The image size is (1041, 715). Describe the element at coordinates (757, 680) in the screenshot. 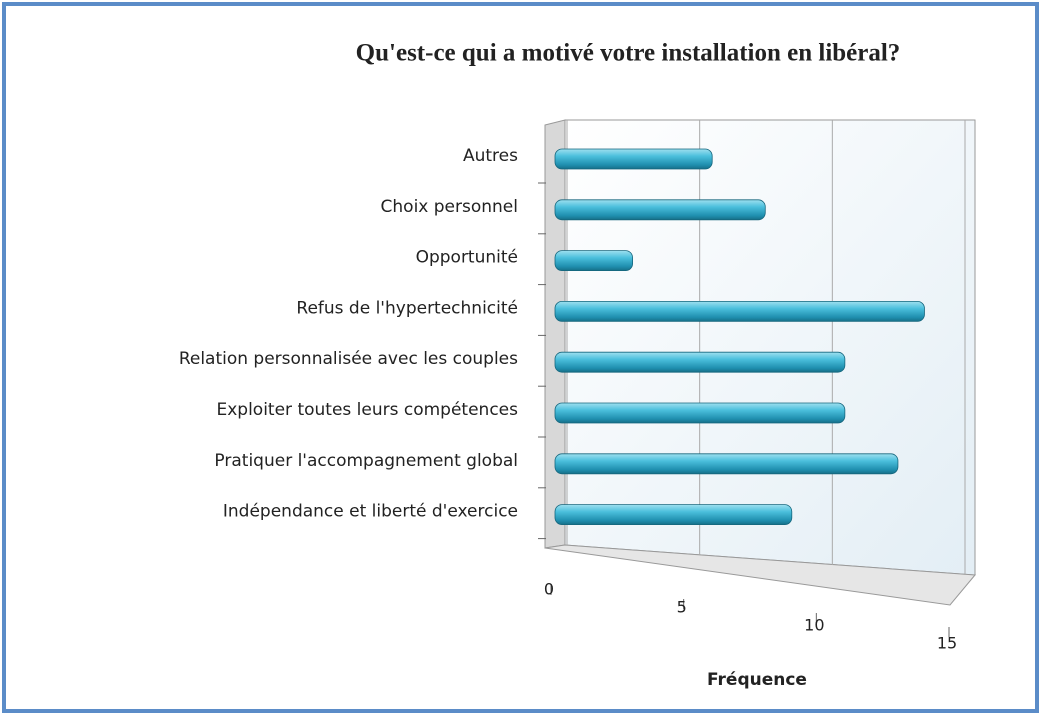

I see `x-axis-title: Fréquence` at that location.